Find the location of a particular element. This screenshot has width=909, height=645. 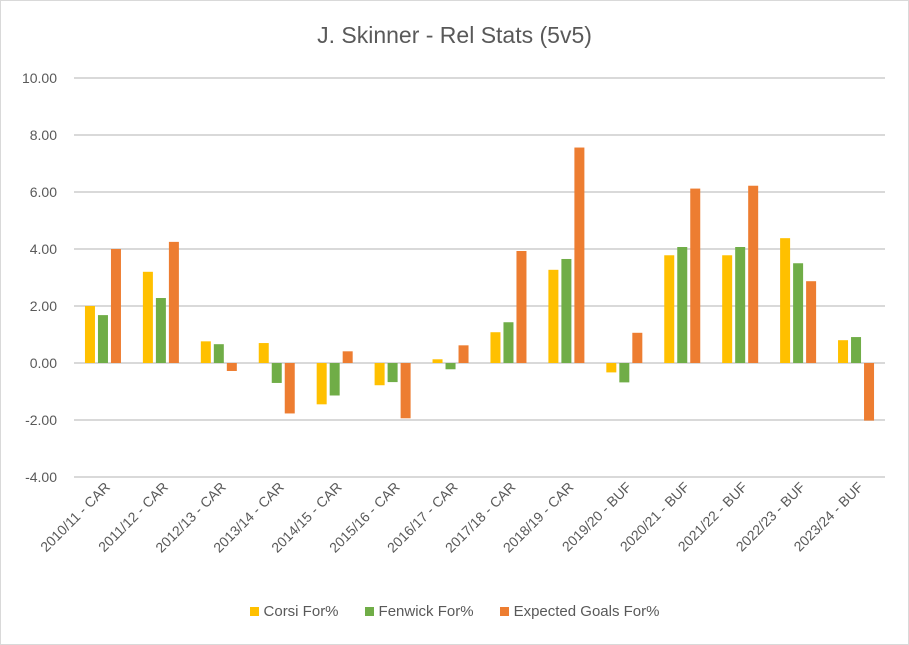

legend-item-xg: Expected Goals For% is located at coordinates (579, 611).